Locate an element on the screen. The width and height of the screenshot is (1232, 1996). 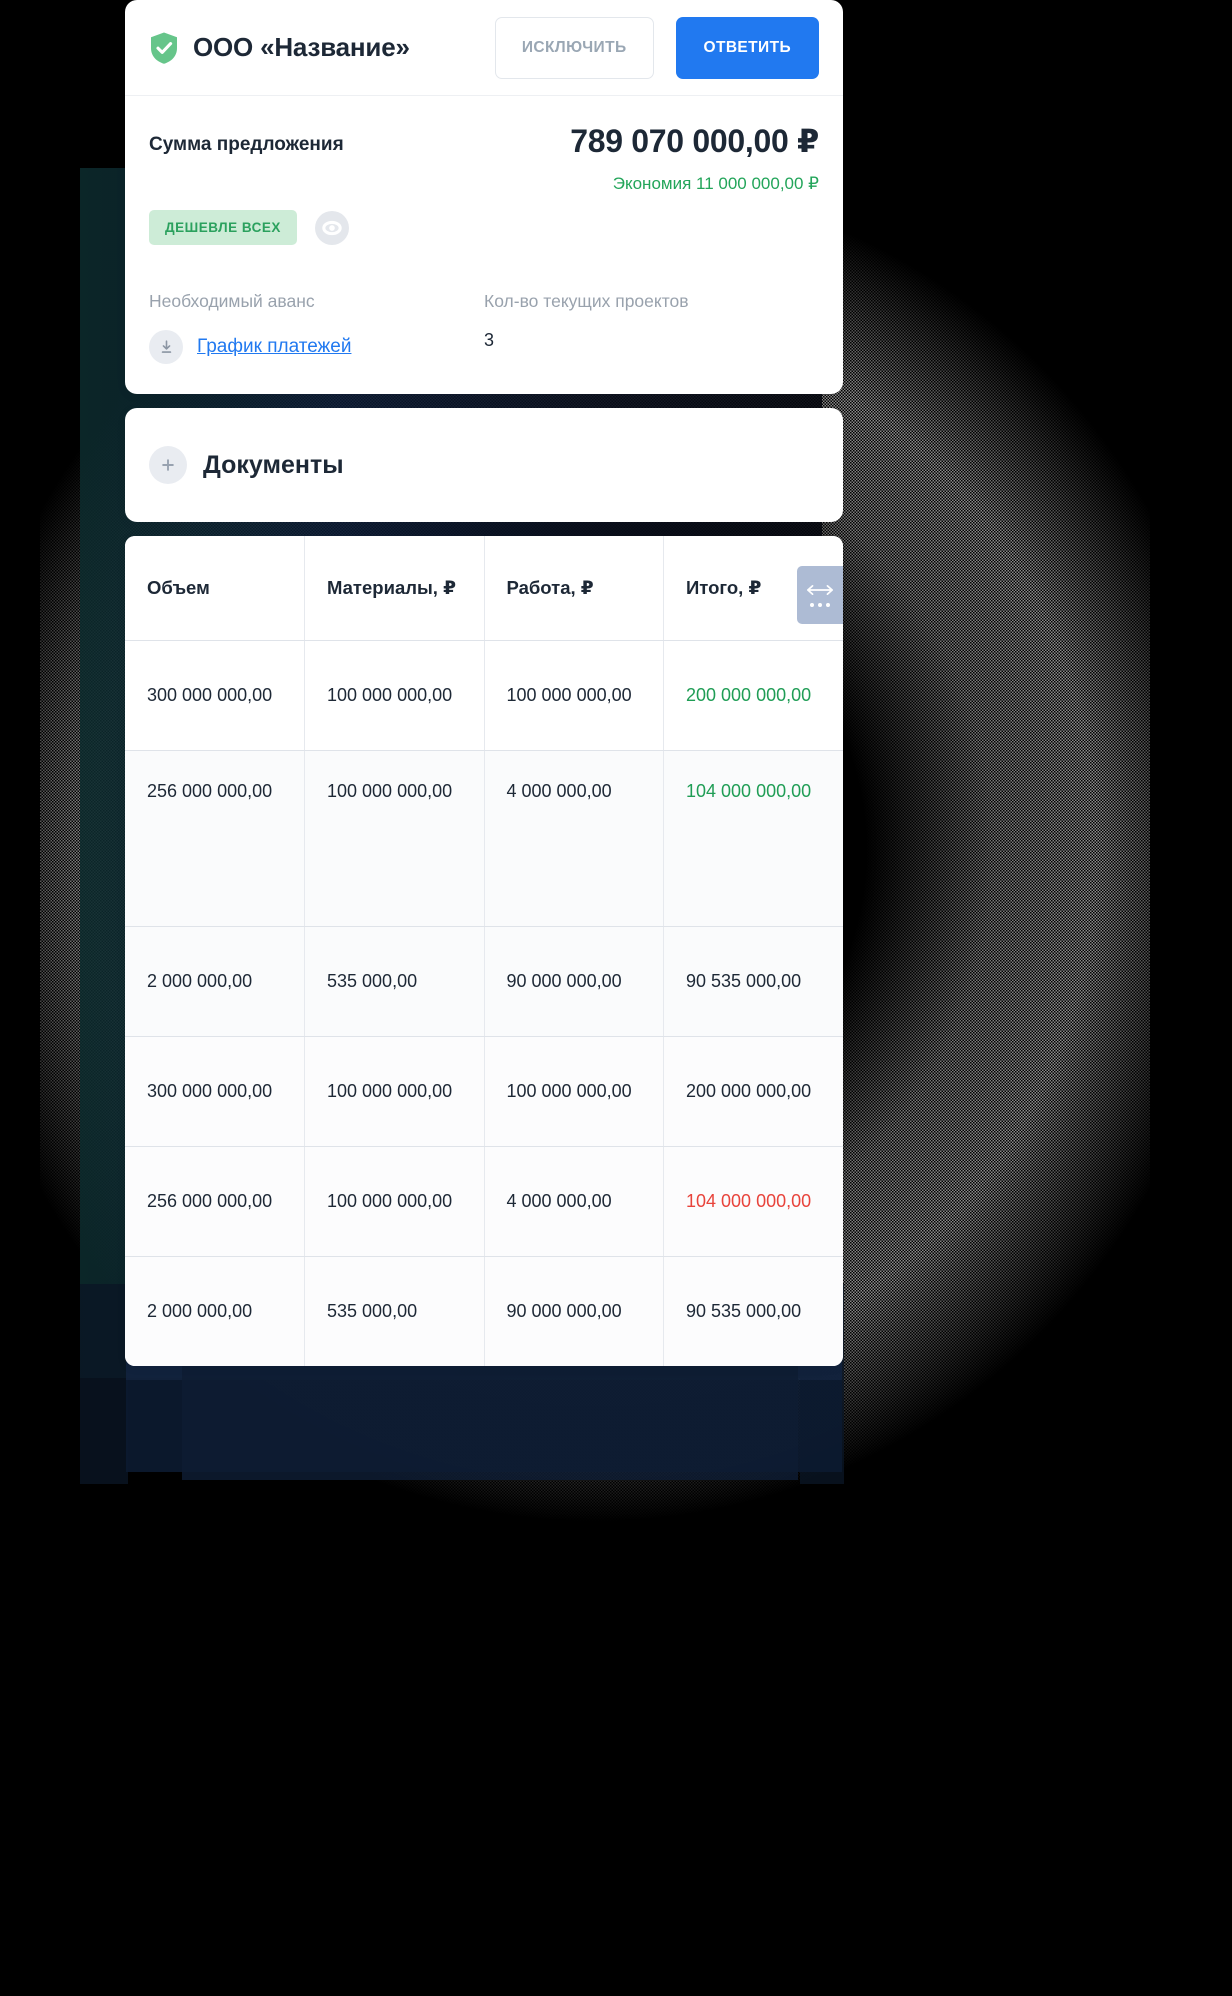
card-header: ООО «Название» ИСКЛЮЧИТЬ ОТВЕТИТЬ is located at coordinates (484, 48).